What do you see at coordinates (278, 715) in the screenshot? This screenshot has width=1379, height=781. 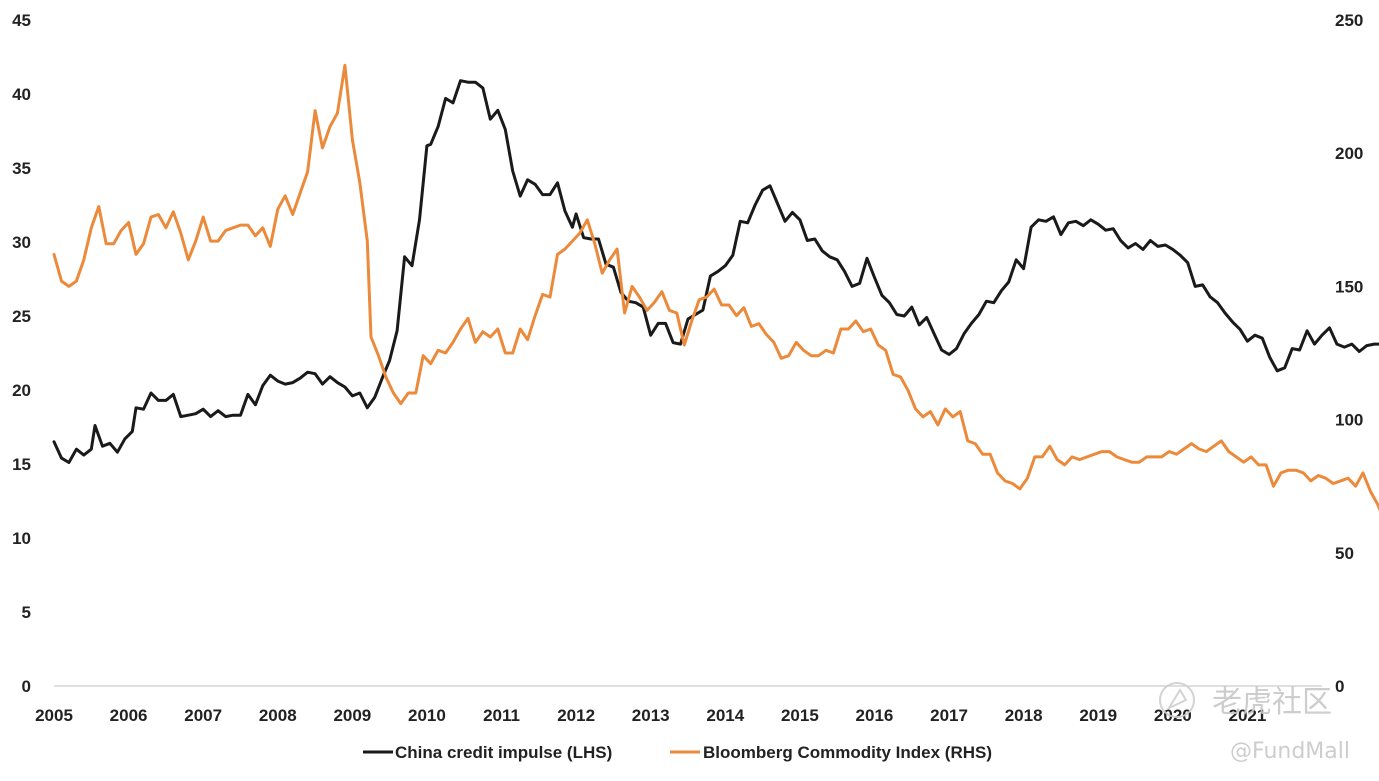 I see `x-tick-label: 2008` at bounding box center [278, 715].